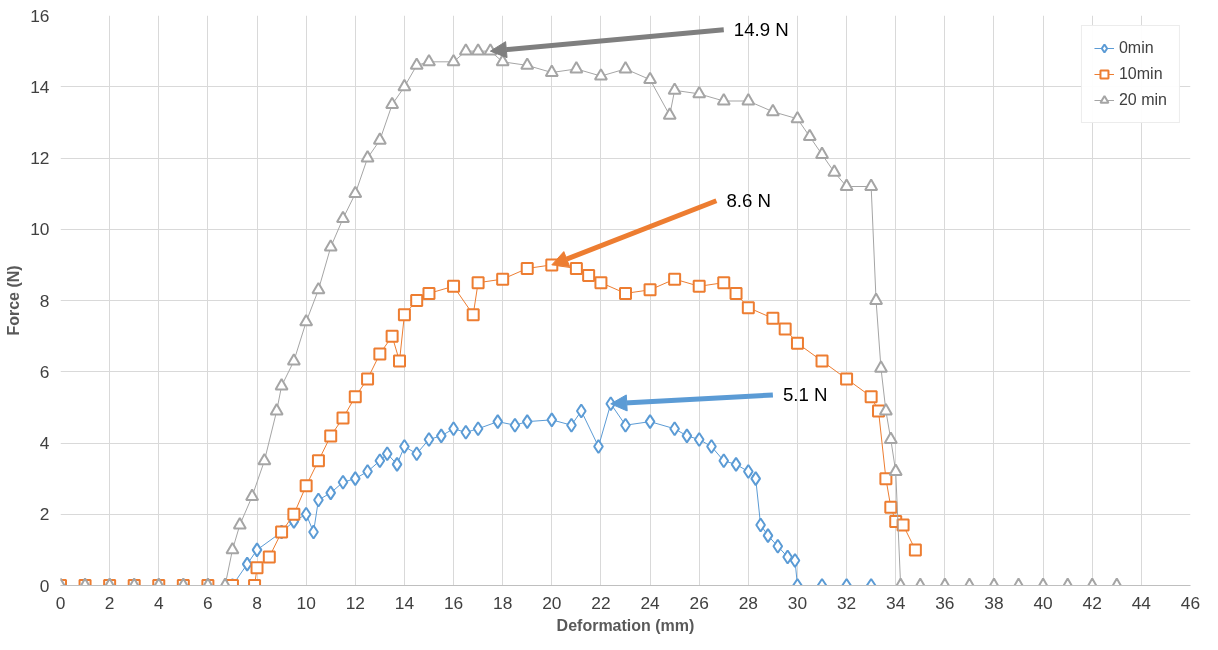 Image resolution: width=1218 pixels, height=650 pixels. Describe the element at coordinates (208, 602) in the screenshot. I see `x-tick-label: 6` at that location.